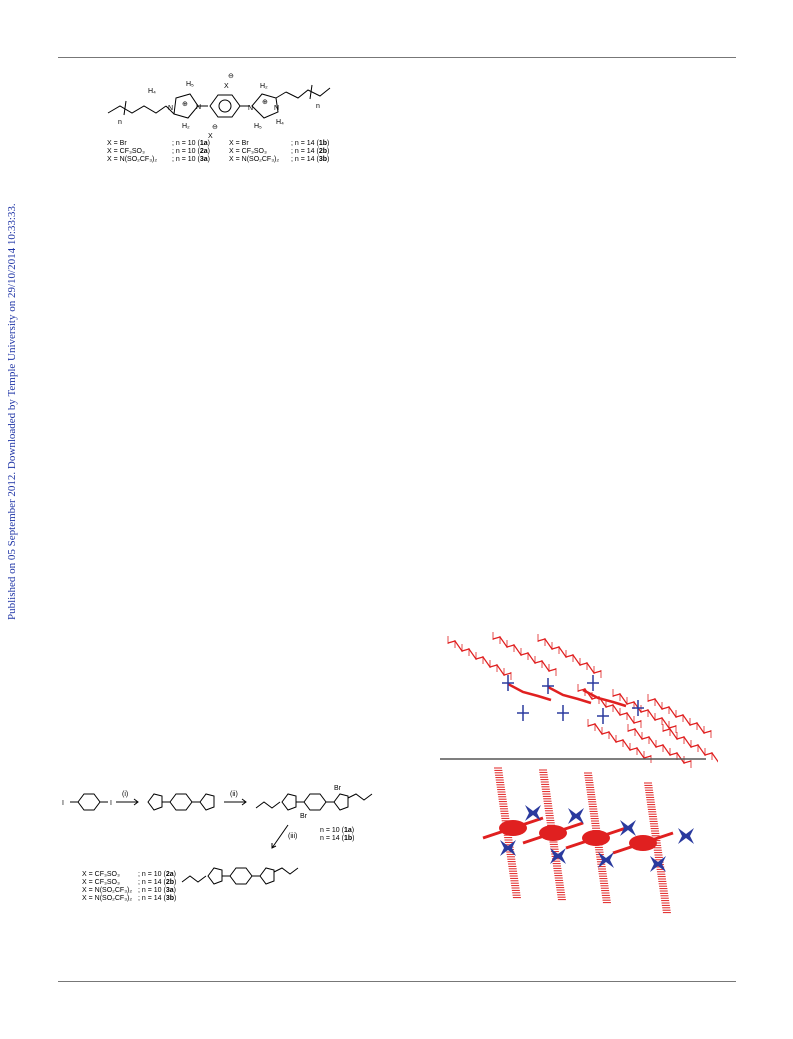 This screenshot has width=793, height=1039. Describe the element at coordinates (129, 874) in the screenshot. I see `scheme-product-row: X = CF₃SO₃; n = 10 (2a)` at that location.